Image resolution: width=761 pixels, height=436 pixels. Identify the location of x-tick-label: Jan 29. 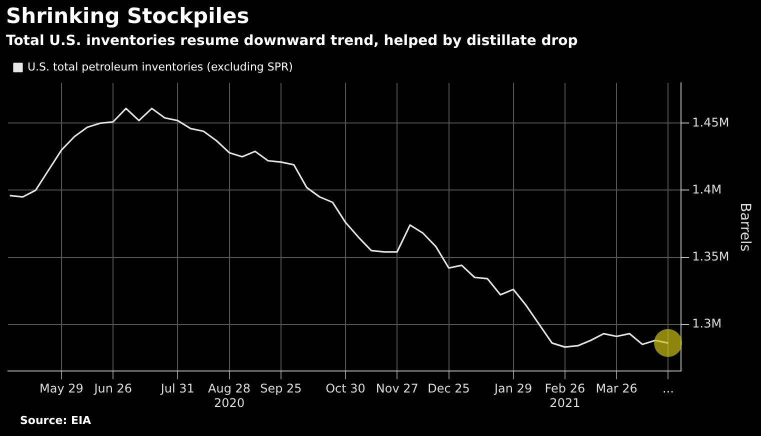
(513, 389).